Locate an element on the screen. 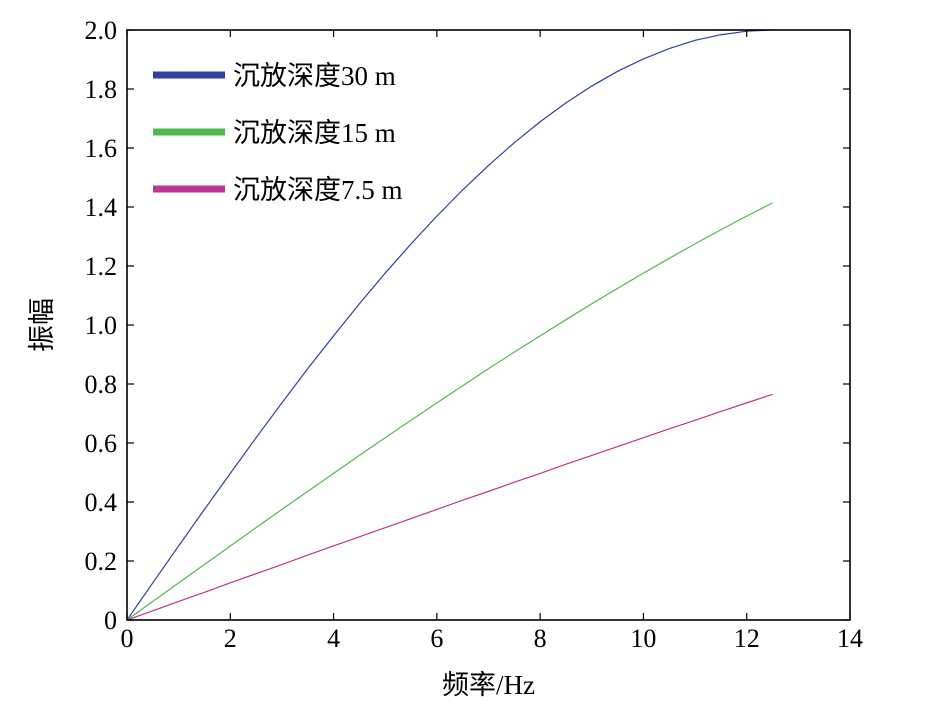  legend-item: 沉放深度15 m is located at coordinates (274, 133).